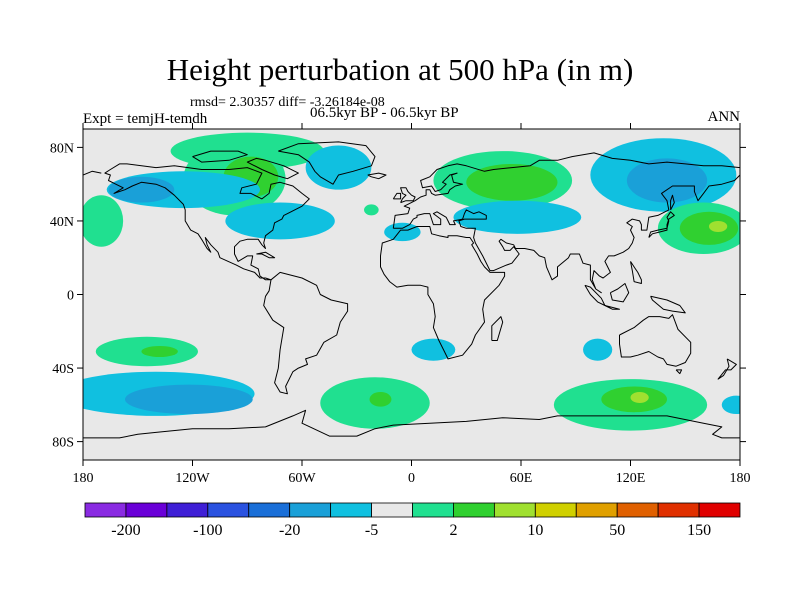 The image size is (800, 600). Describe the element at coordinates (287, 102) in the screenshot. I see `subtitle-stats: rmsd= 2.30357 diff= -3.26184e-08` at that location.